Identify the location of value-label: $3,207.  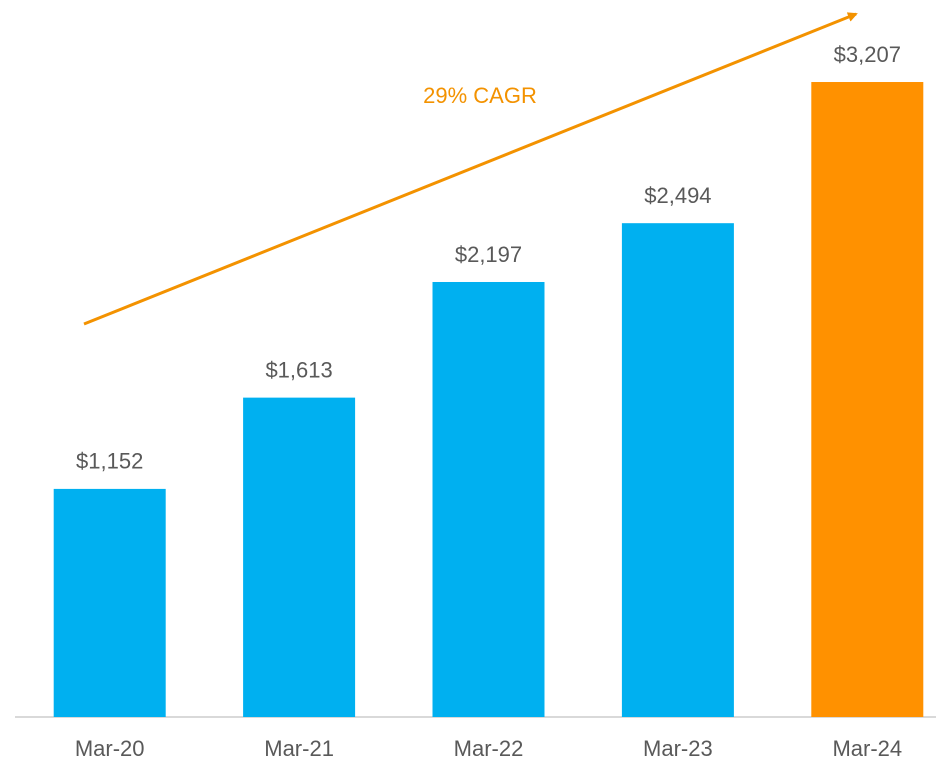
(867, 54).